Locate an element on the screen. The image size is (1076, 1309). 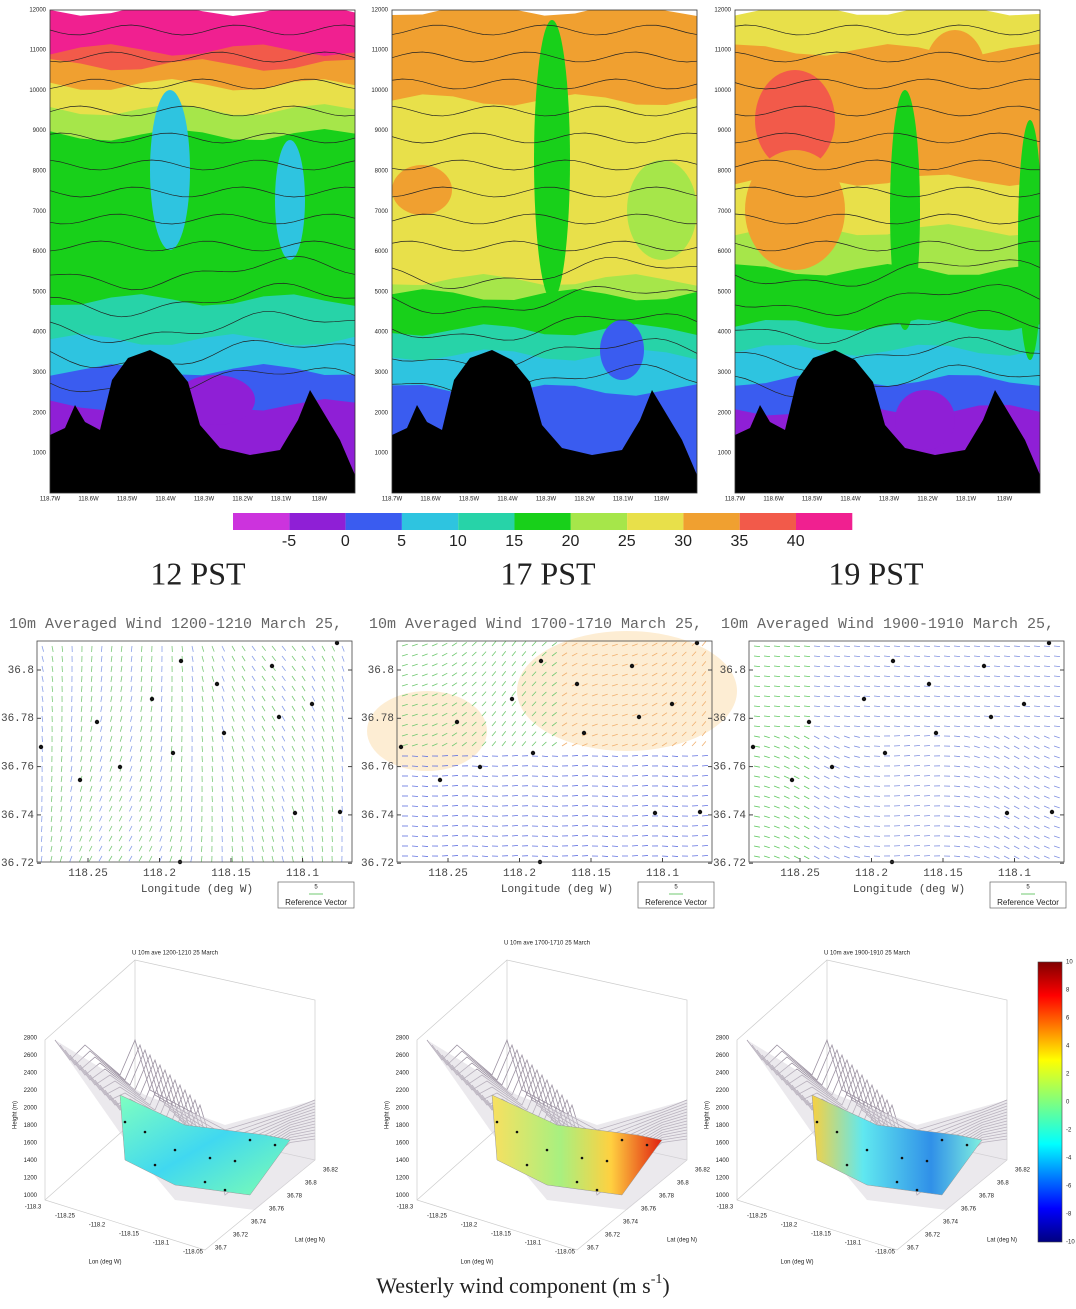
lon-tick-label: -118.1 is located at coordinates (533, 1244).